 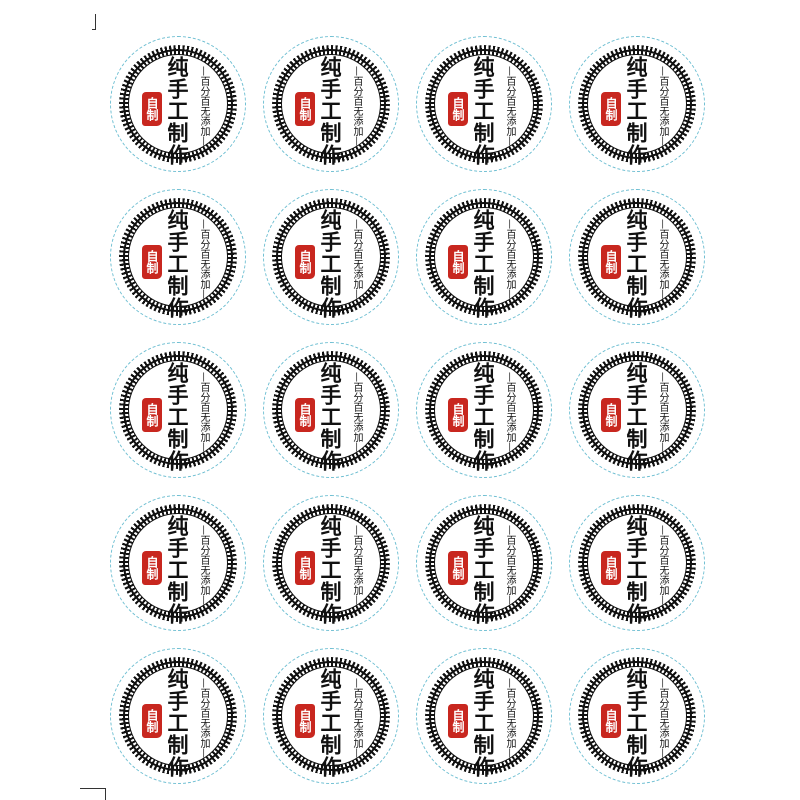 I want to click on crop-mark-top-left, so click(x=95, y=22).